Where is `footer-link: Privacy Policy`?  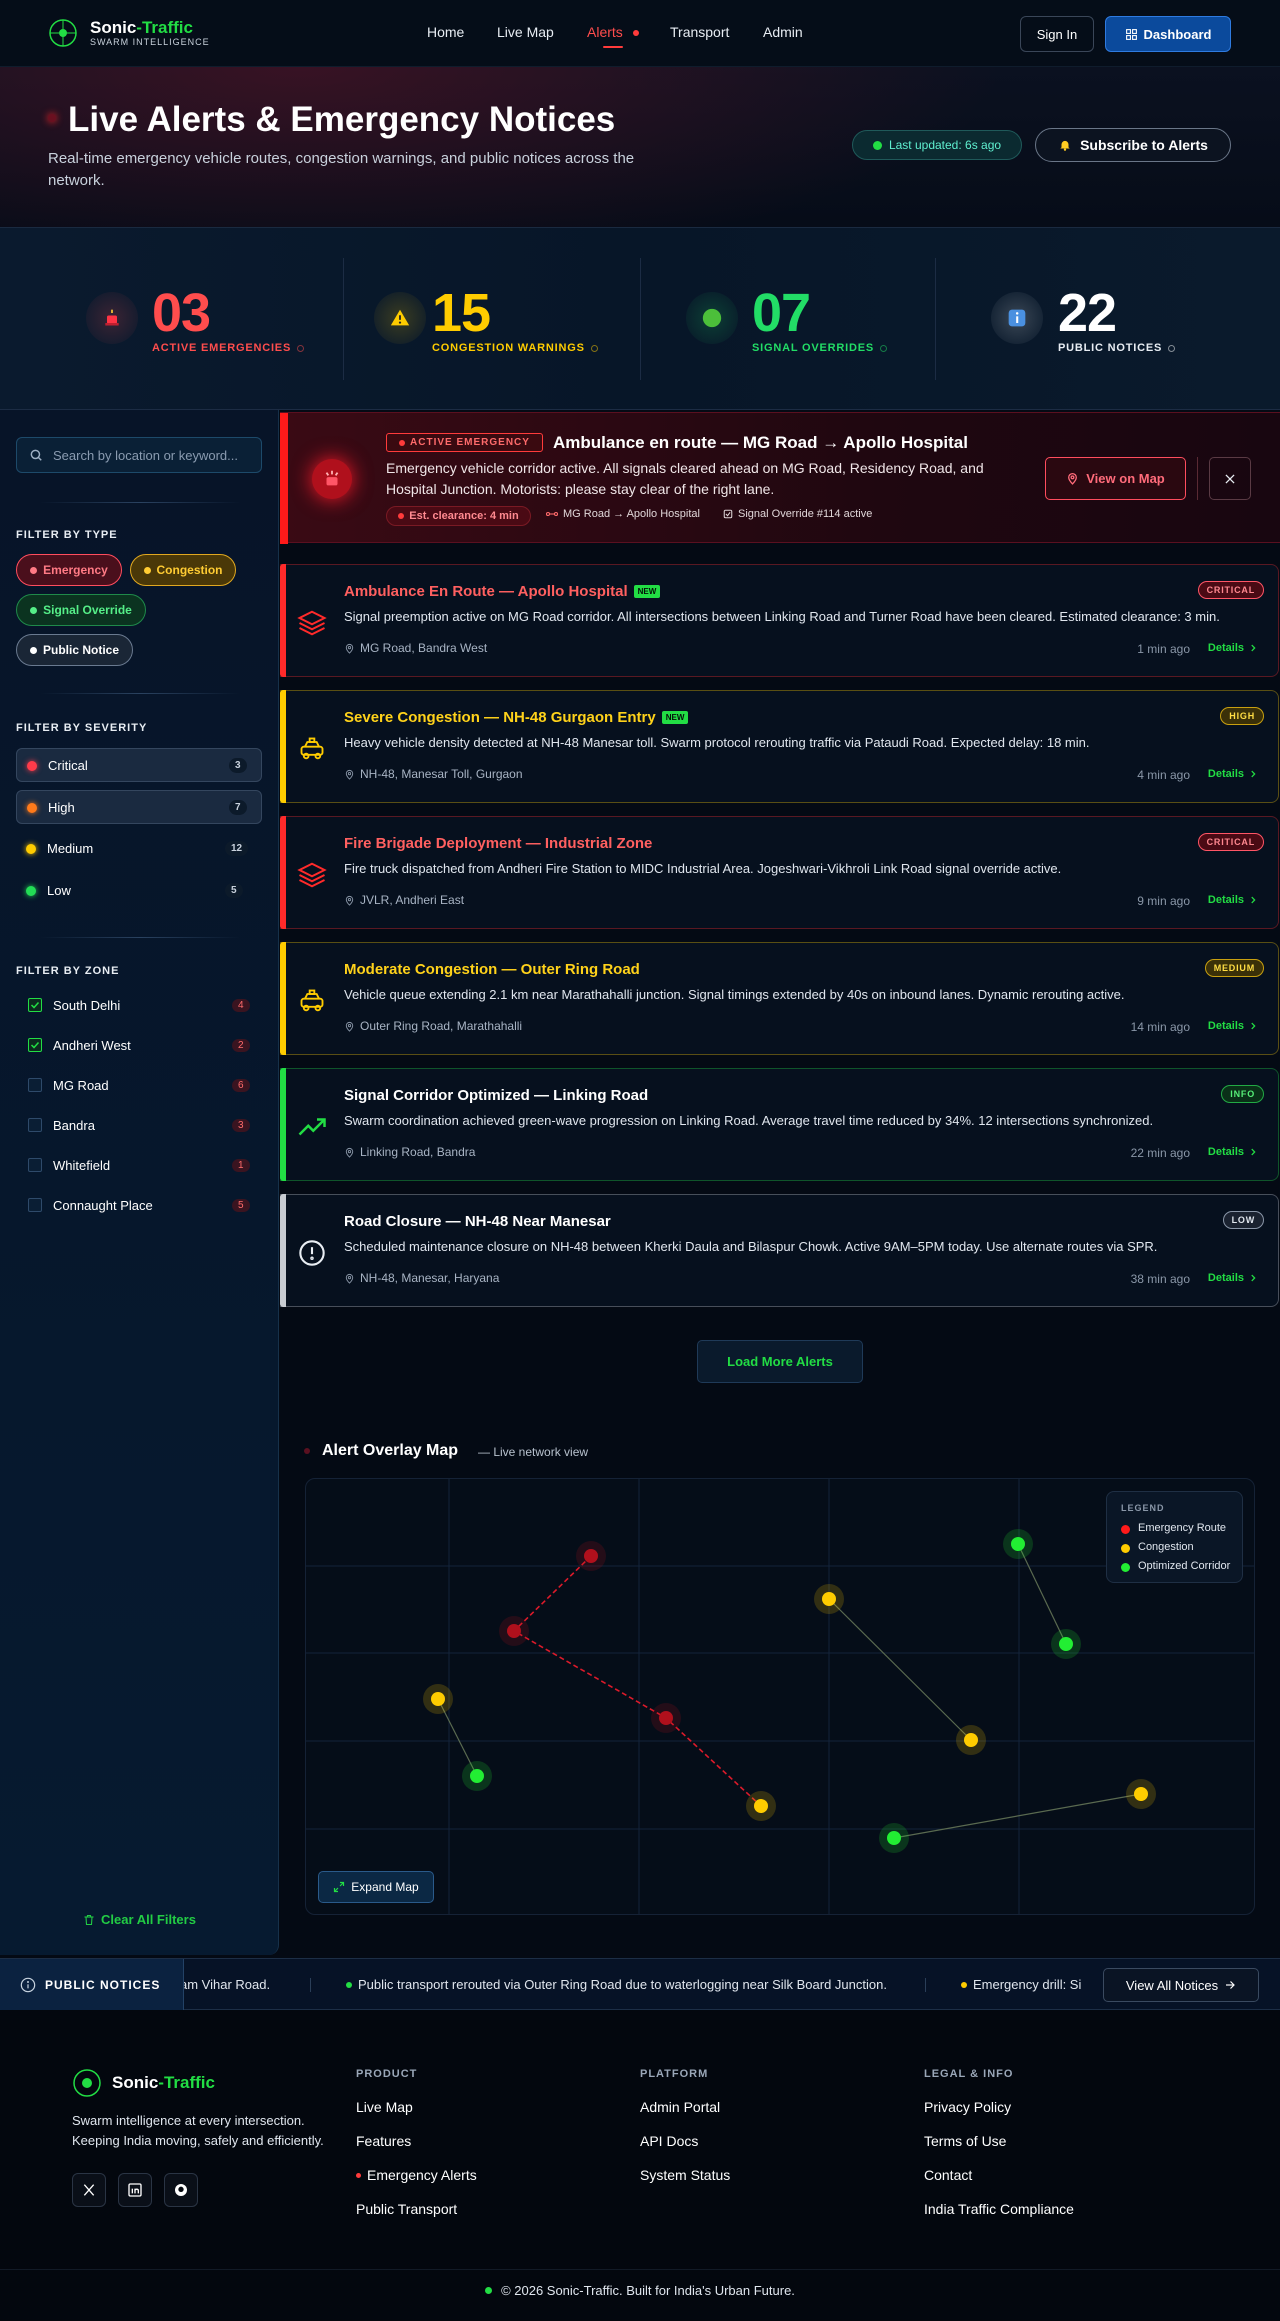
footer-link: Privacy Policy is located at coordinates (967, 2107).